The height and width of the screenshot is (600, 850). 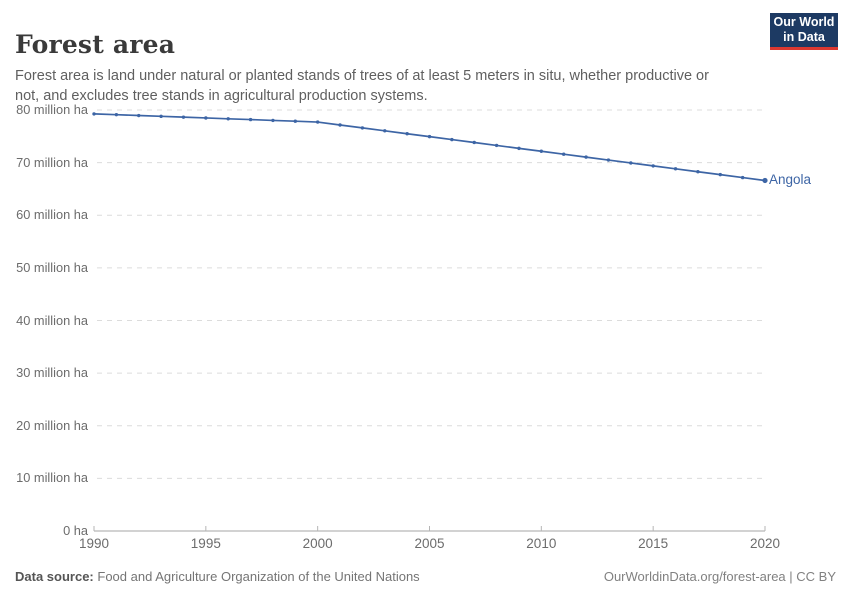 What do you see at coordinates (765, 180) in the screenshot?
I see `end-data-point` at bounding box center [765, 180].